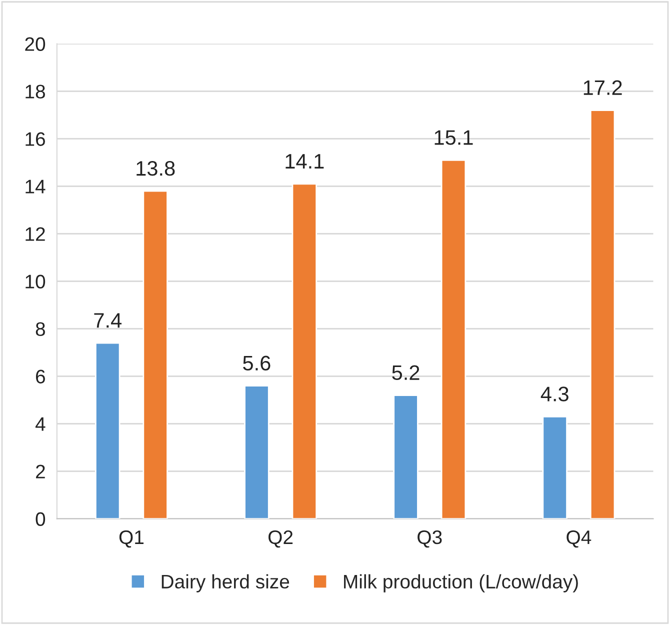  What do you see at coordinates (280, 539) in the screenshot?
I see `x-tick-label: Q2` at bounding box center [280, 539].